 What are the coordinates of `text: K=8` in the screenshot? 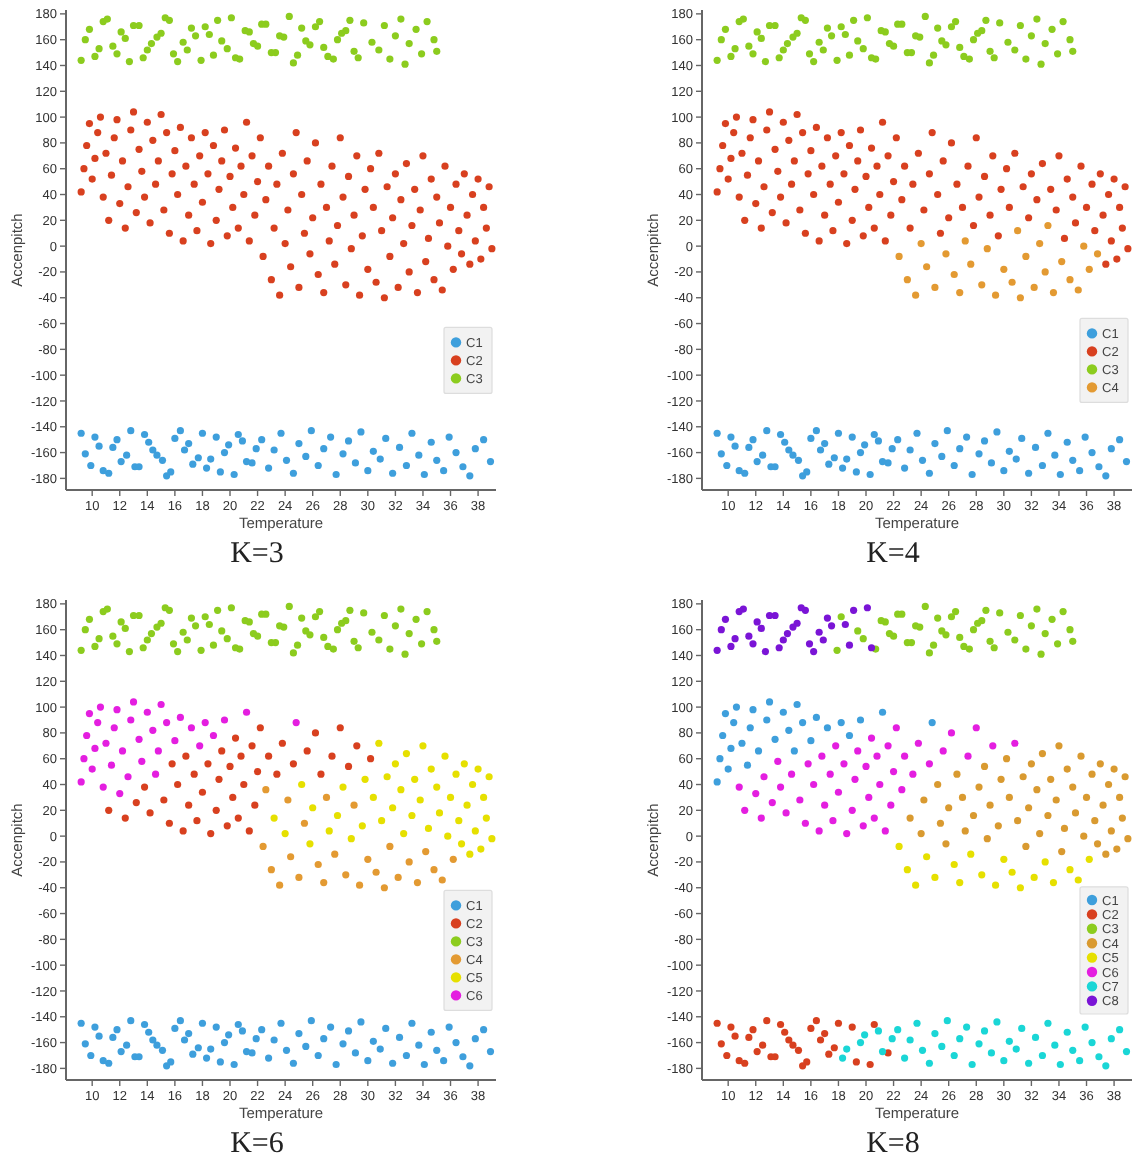 It's located at (893, 1142).